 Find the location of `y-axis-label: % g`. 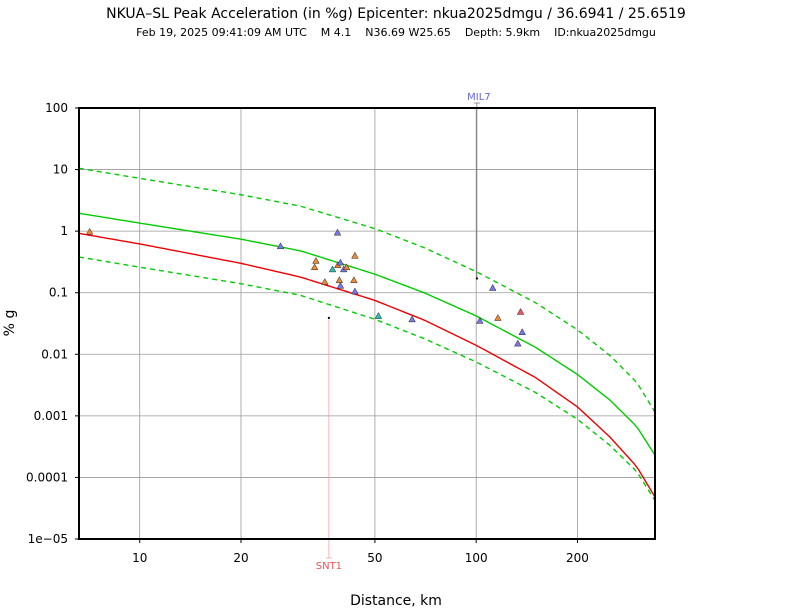

y-axis-label: % g is located at coordinates (10, 323).